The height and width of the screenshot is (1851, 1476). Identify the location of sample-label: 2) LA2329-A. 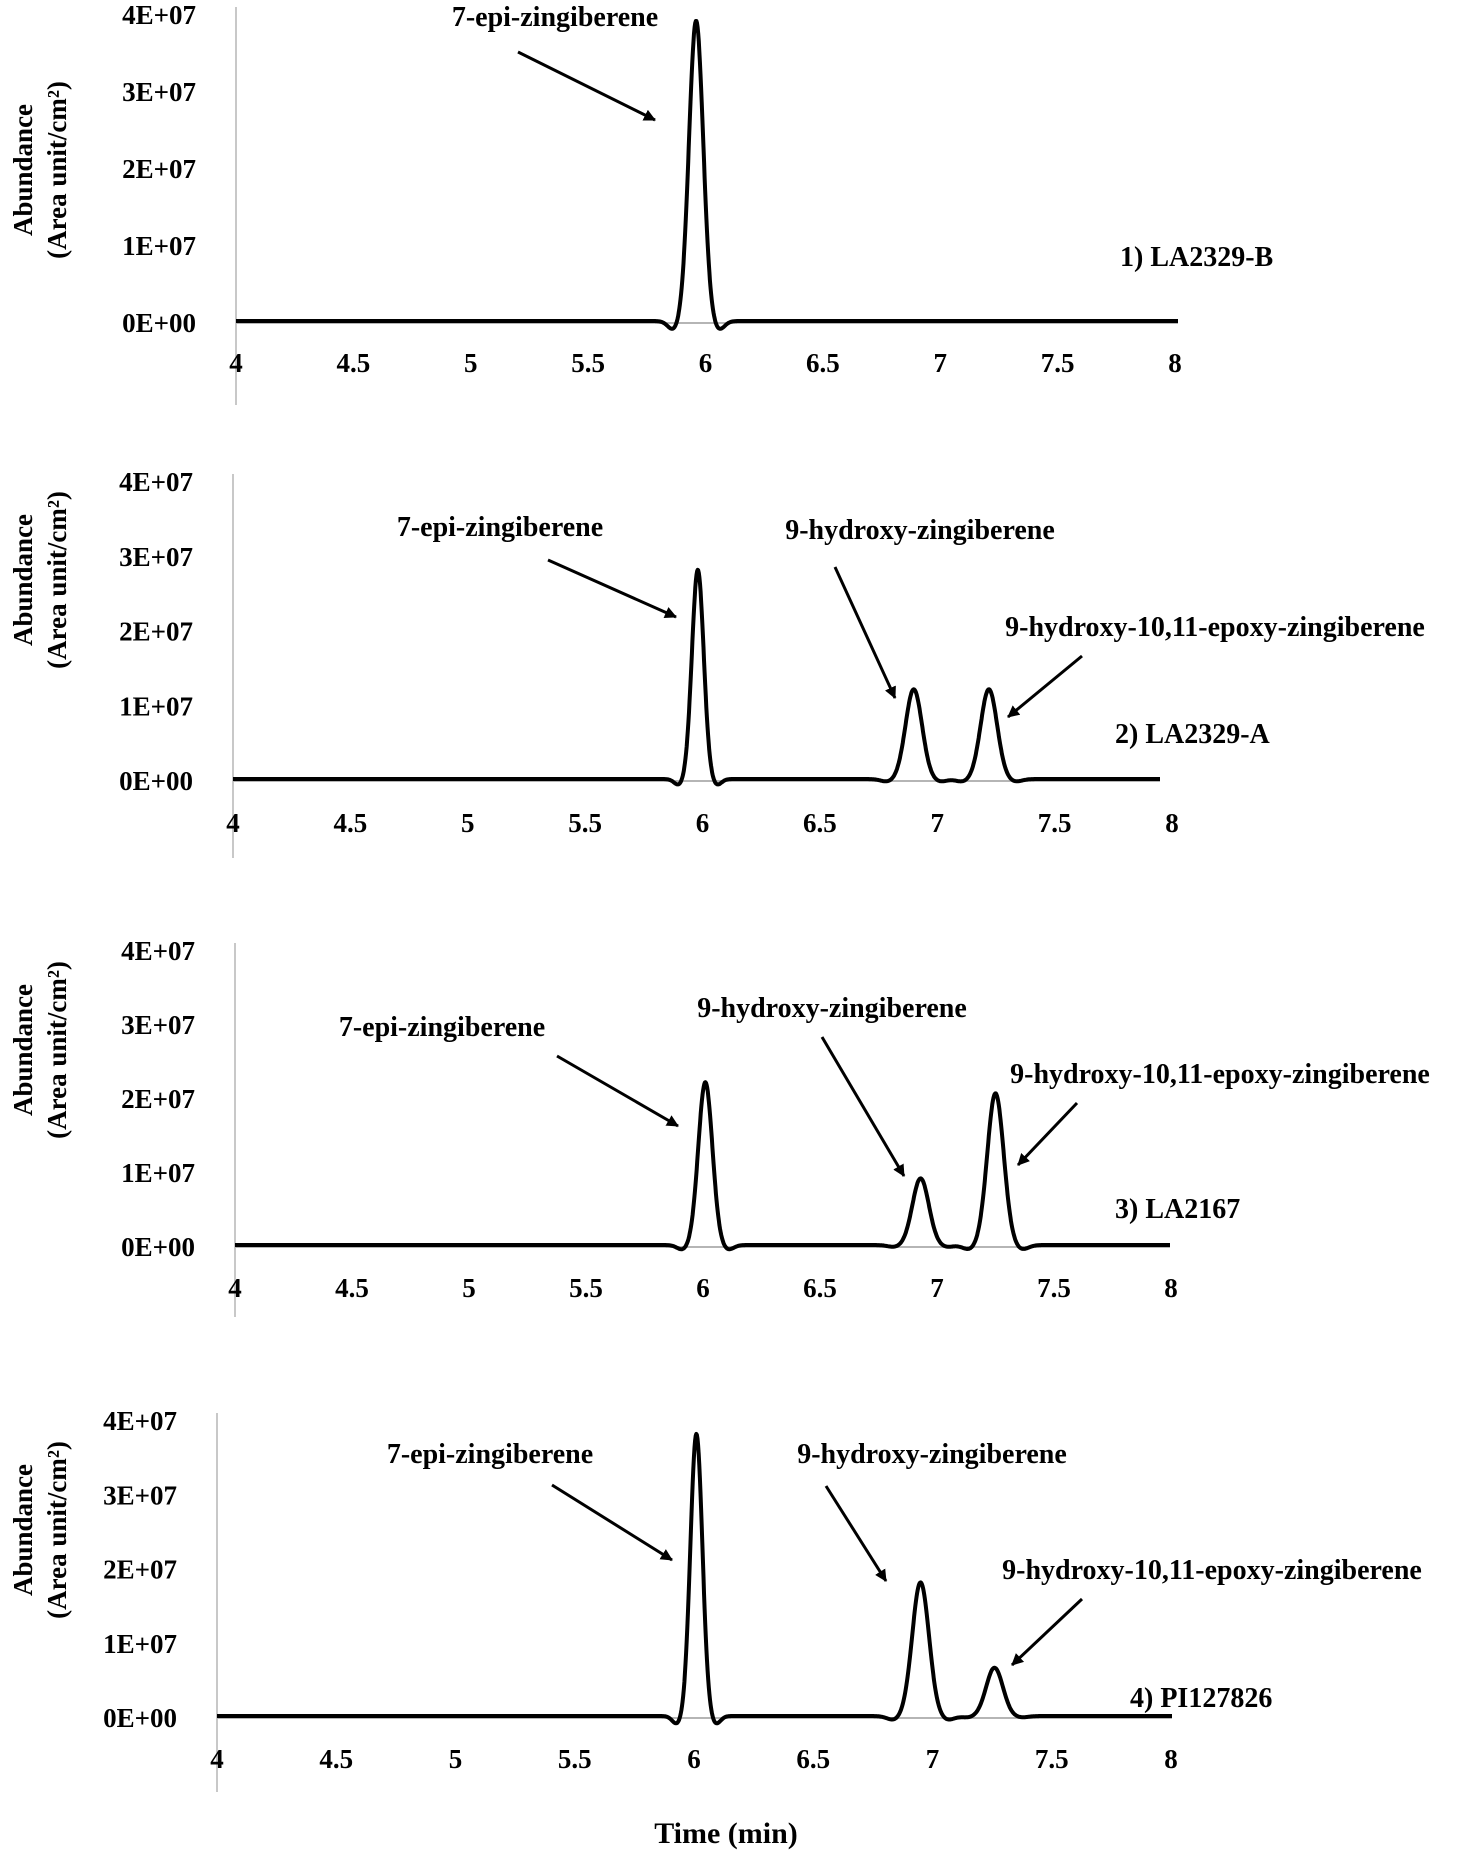
(1193, 734).